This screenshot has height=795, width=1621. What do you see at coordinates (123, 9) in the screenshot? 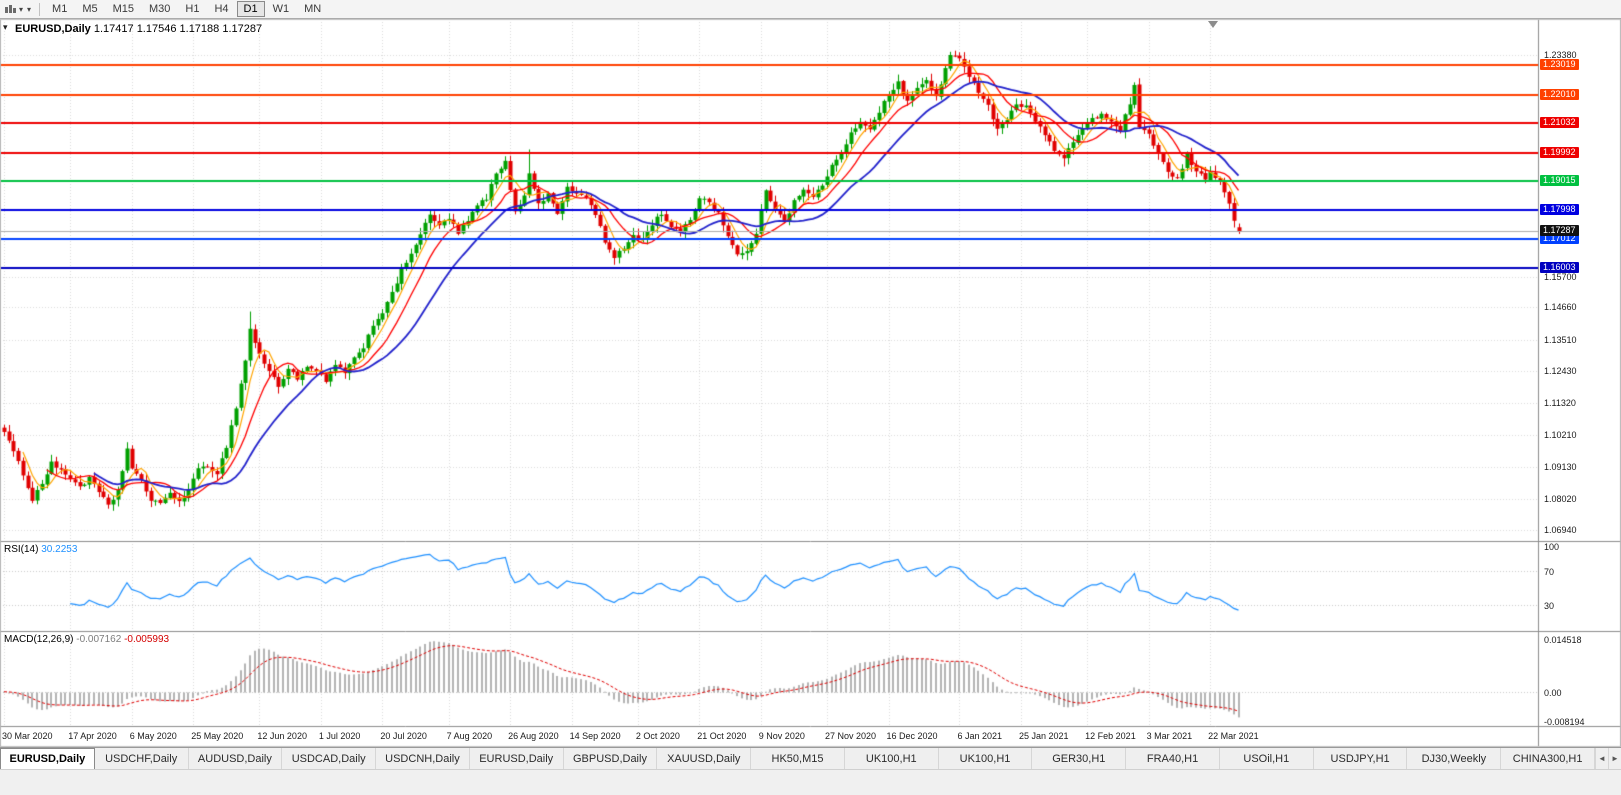
I see `timeframe-button-m15: M15` at bounding box center [123, 9].